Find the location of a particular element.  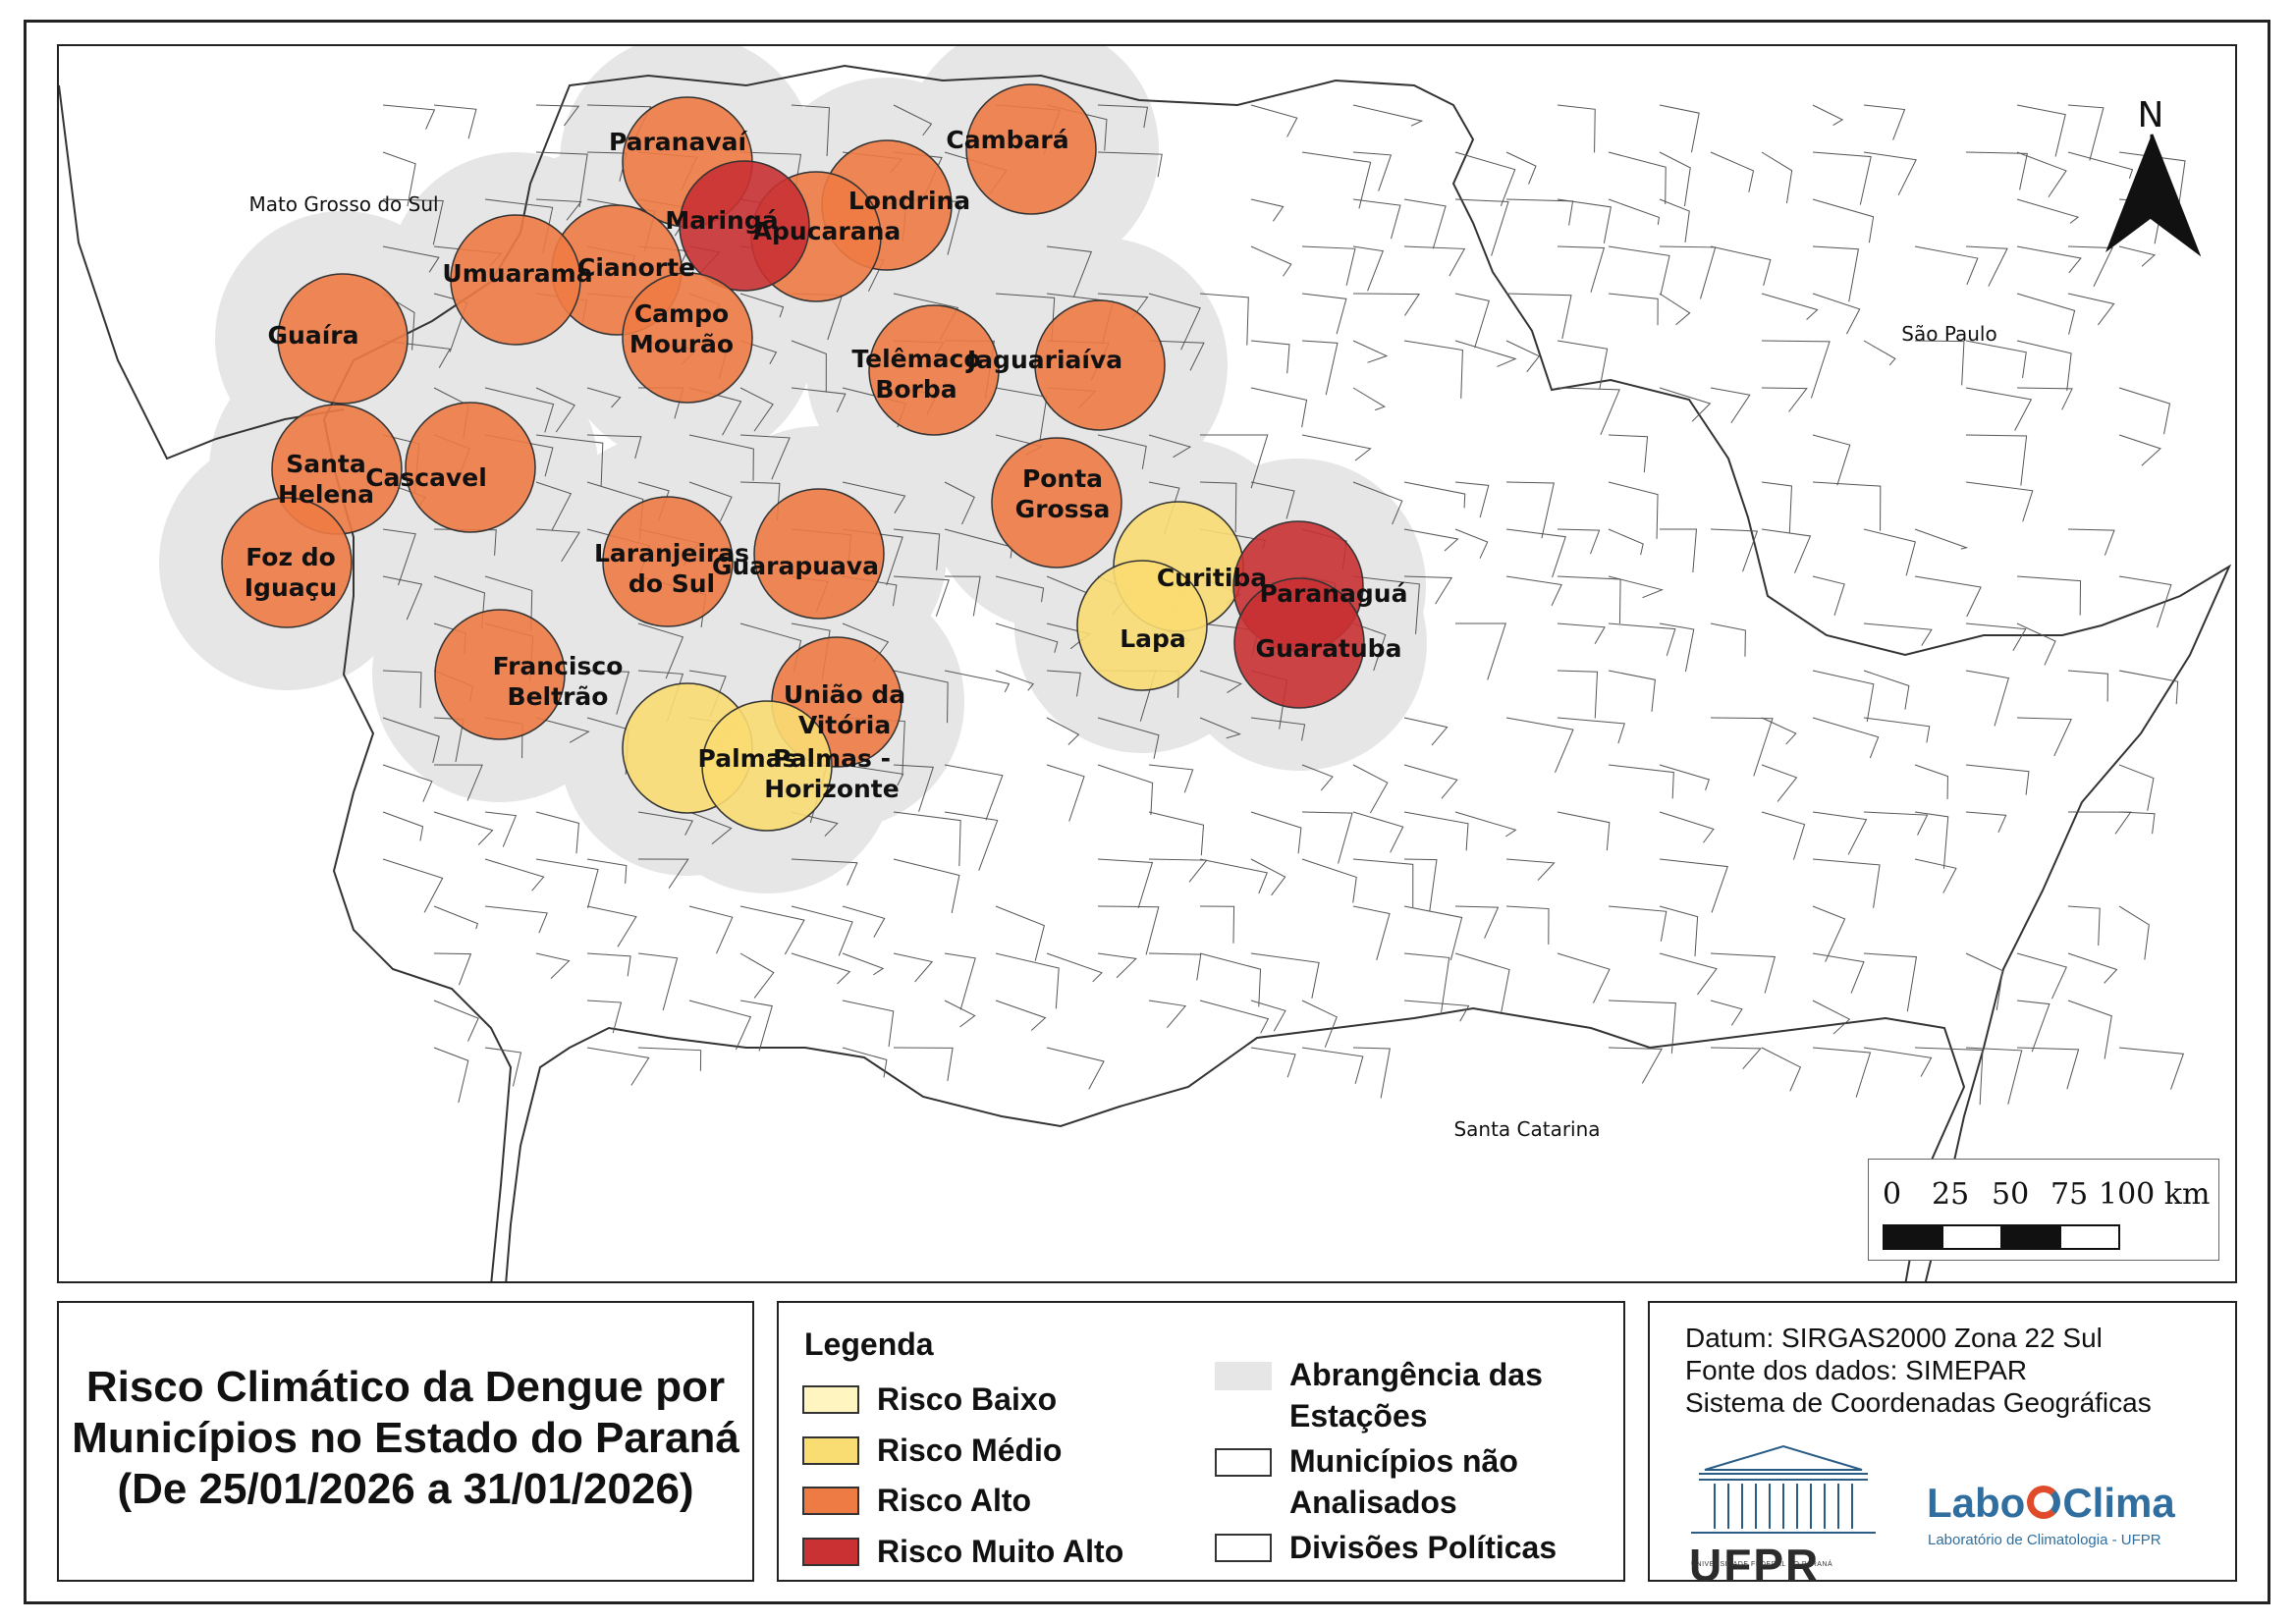

legend-label: Municípios não Analisados is located at coordinates (1403, 1481).